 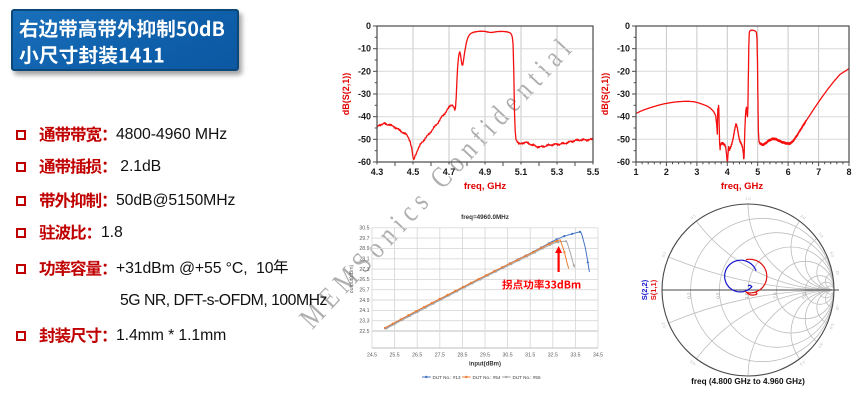 What do you see at coordinates (521, 172) in the screenshot?
I see `svg-text: 5.1` at bounding box center [521, 172].